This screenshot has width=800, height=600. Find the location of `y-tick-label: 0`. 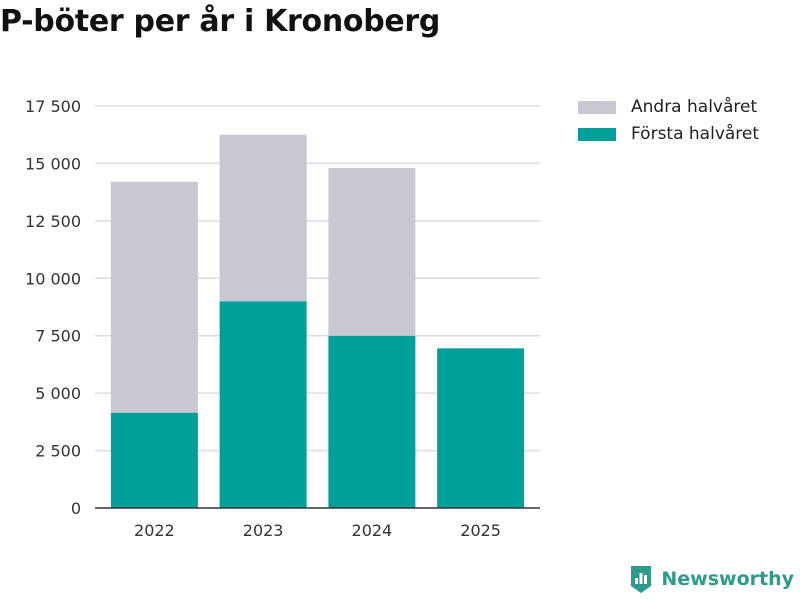

y-tick-label: 0 is located at coordinates (76, 508).